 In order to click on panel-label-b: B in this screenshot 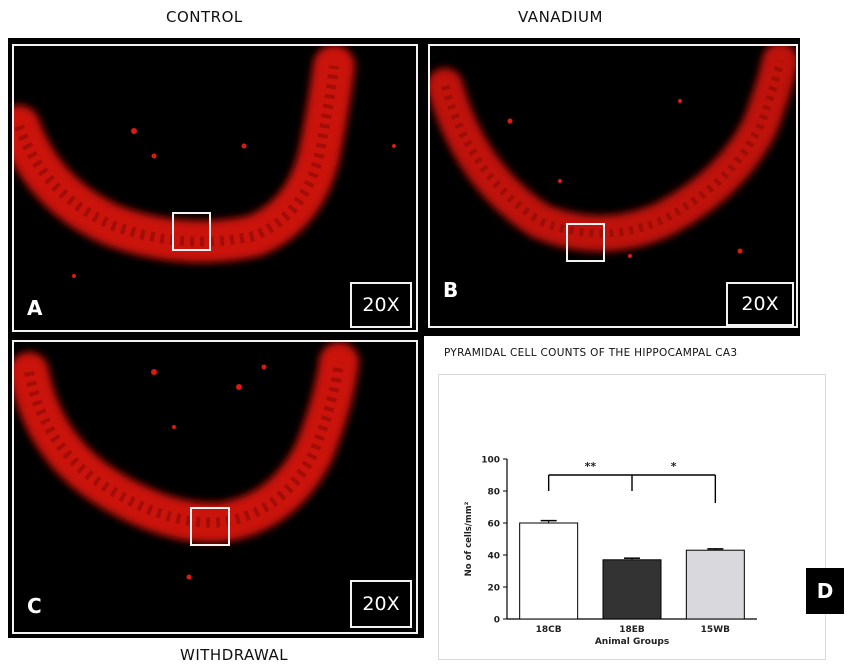, I will do `click(451, 290)`.